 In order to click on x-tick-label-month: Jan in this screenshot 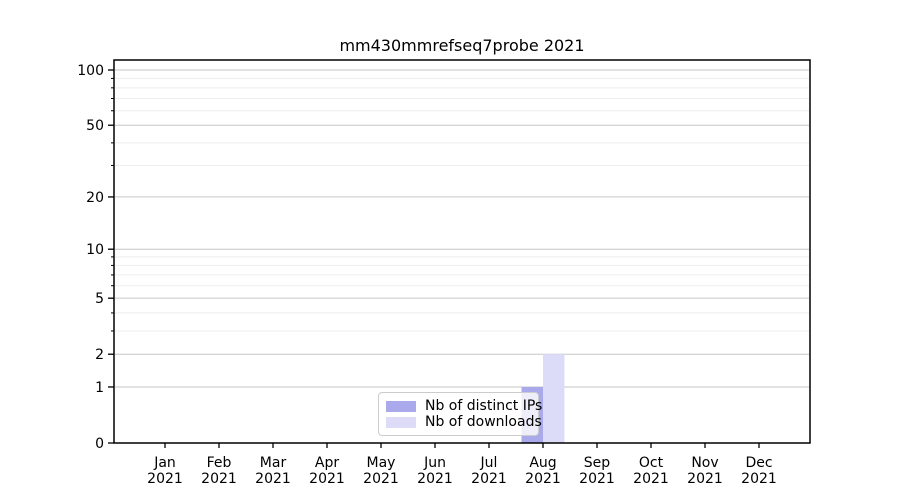, I will do `click(164, 463)`.